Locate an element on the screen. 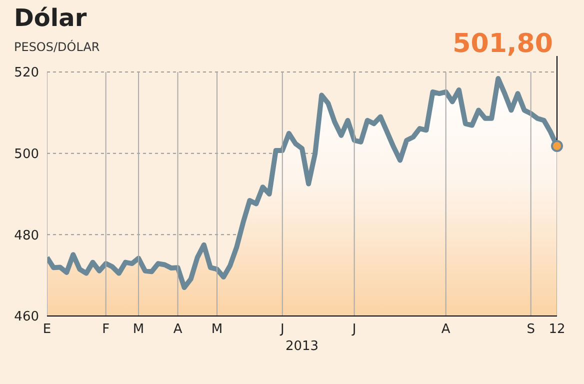 The image size is (584, 384). x-axis-title: 2013 is located at coordinates (302, 346).